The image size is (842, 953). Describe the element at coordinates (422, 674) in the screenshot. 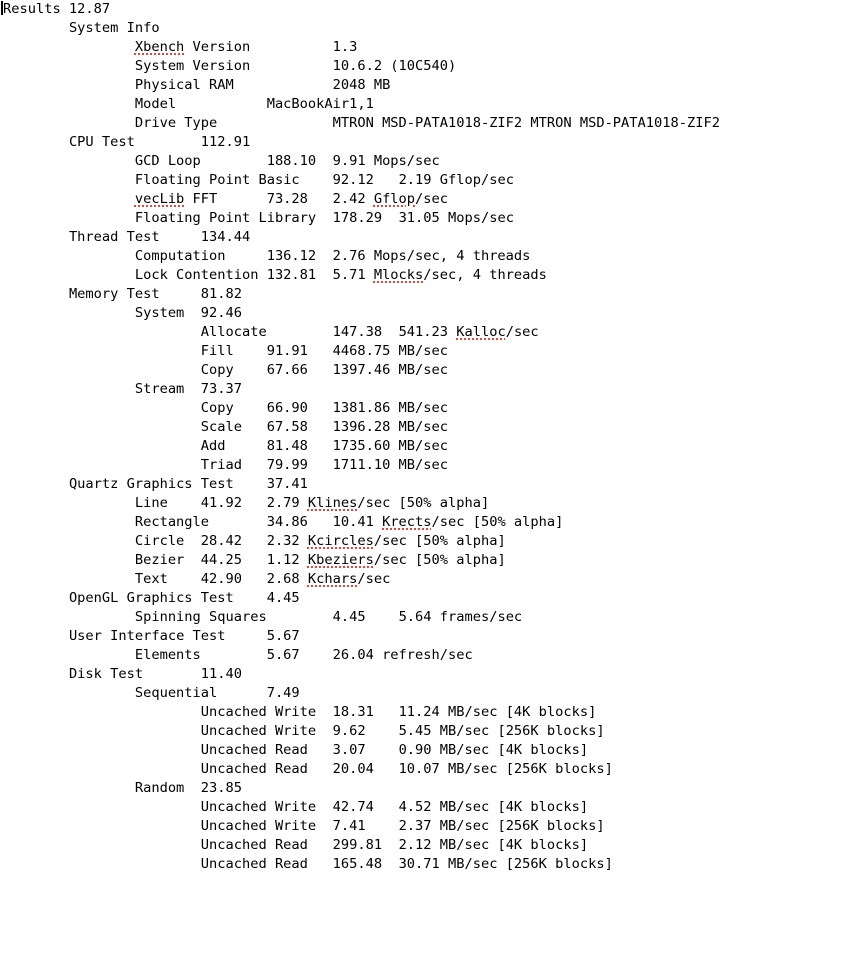

I see `report-line-36: Disk Test 11.40` at that location.